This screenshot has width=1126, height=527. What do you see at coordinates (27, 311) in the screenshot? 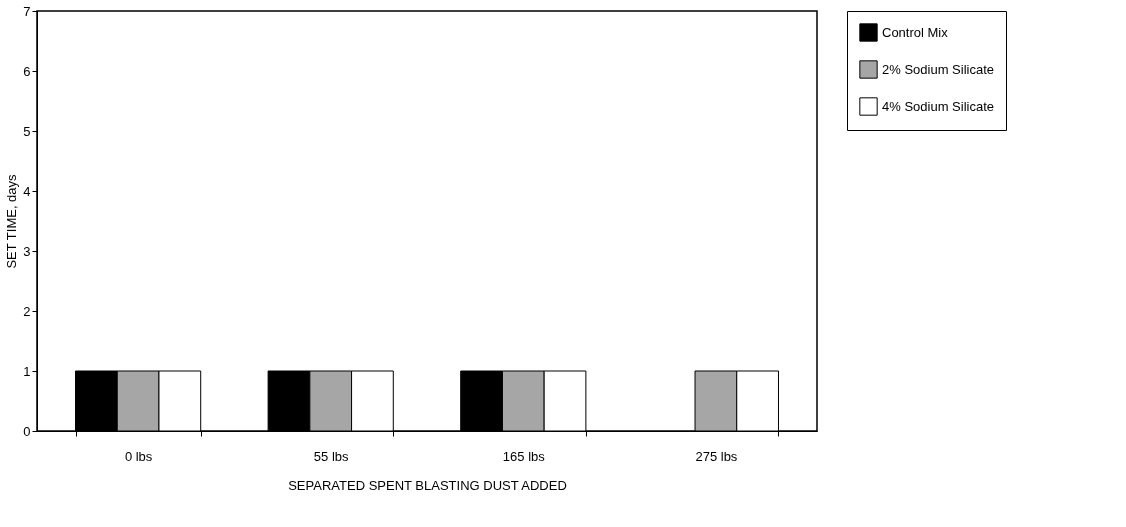
I see `y-tick-label: 2` at bounding box center [27, 311].